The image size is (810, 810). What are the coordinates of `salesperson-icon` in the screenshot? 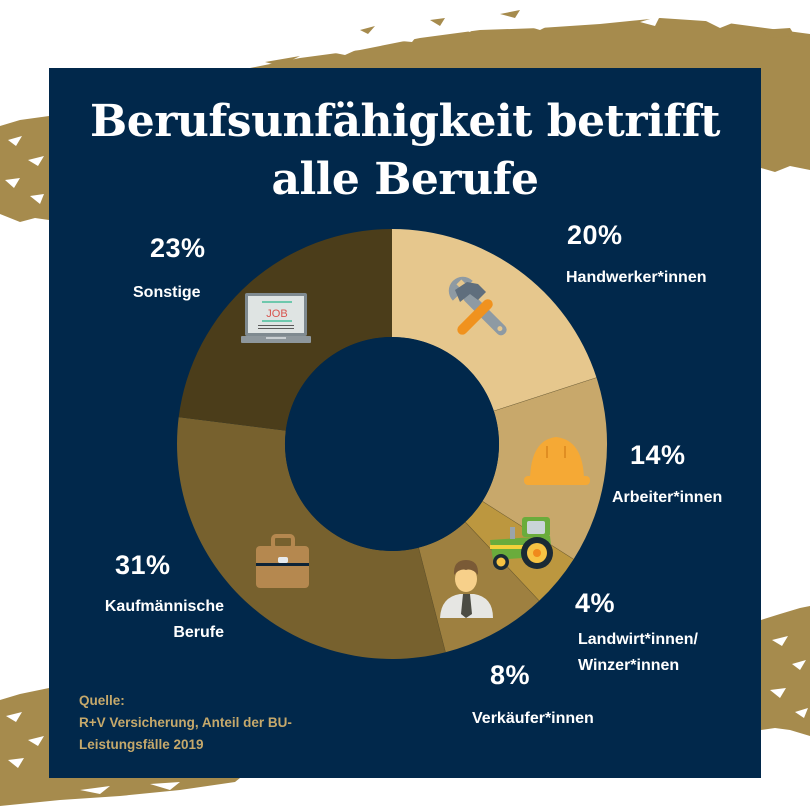 It's located at (466, 589).